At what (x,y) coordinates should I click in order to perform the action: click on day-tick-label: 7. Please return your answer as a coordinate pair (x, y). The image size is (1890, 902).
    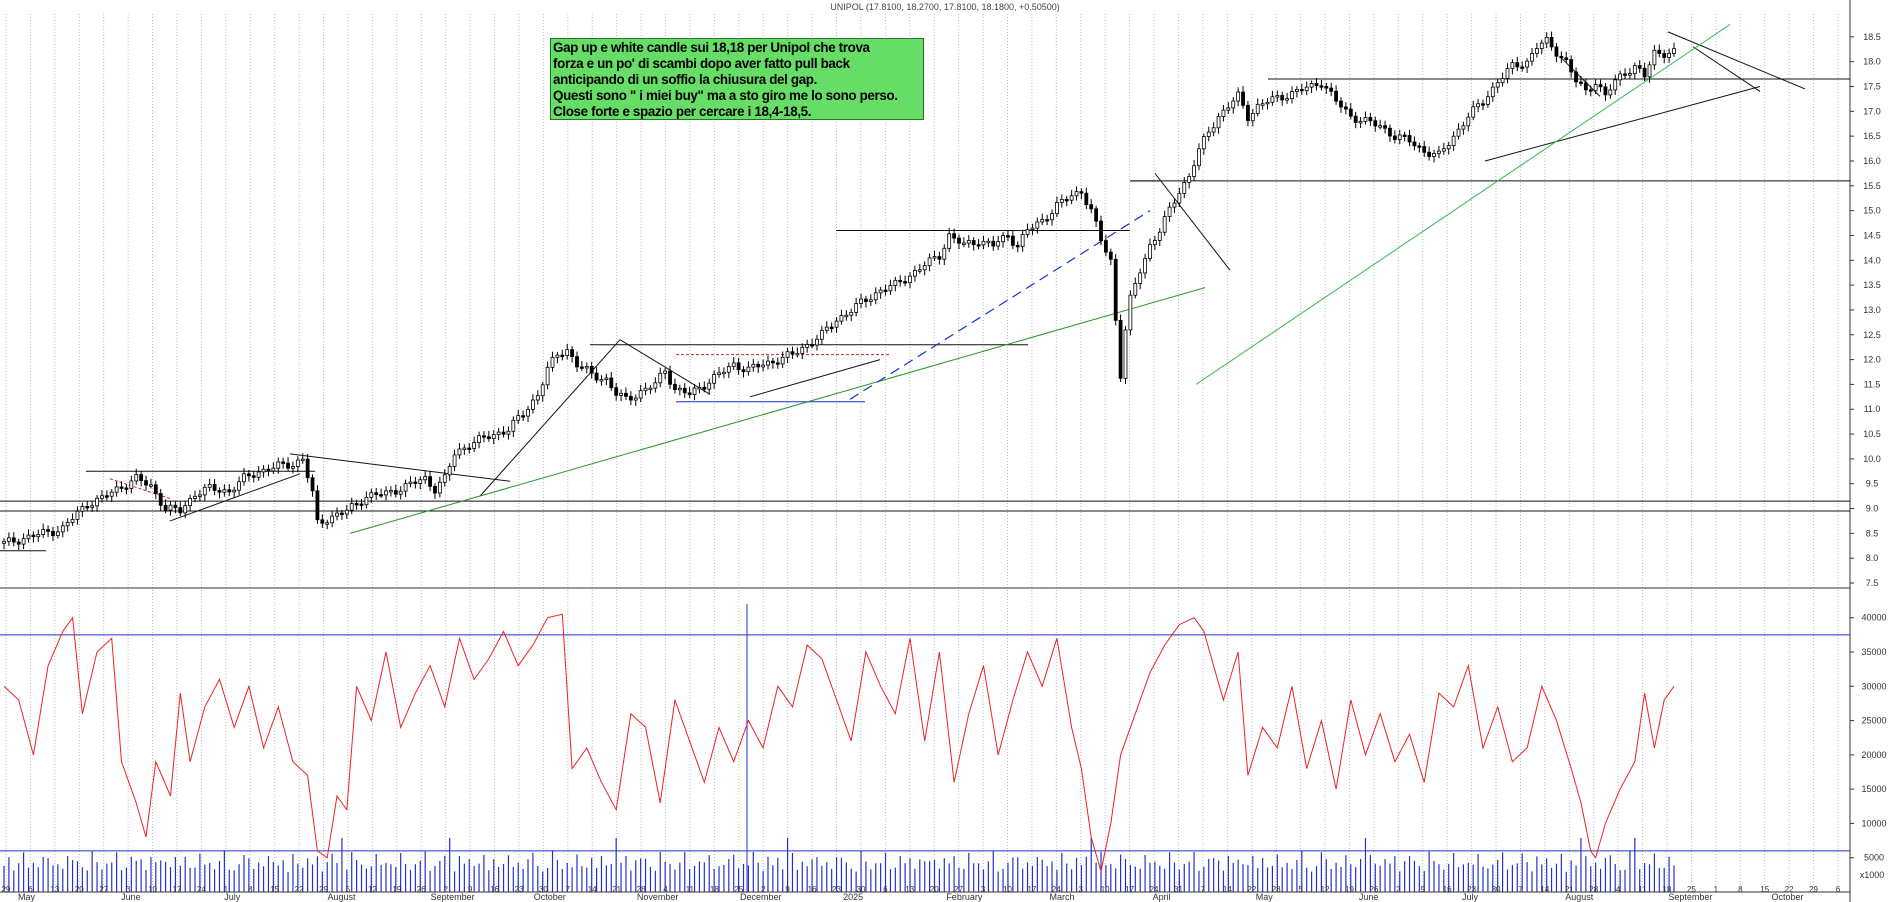
    Looking at the image, I should click on (568, 889).